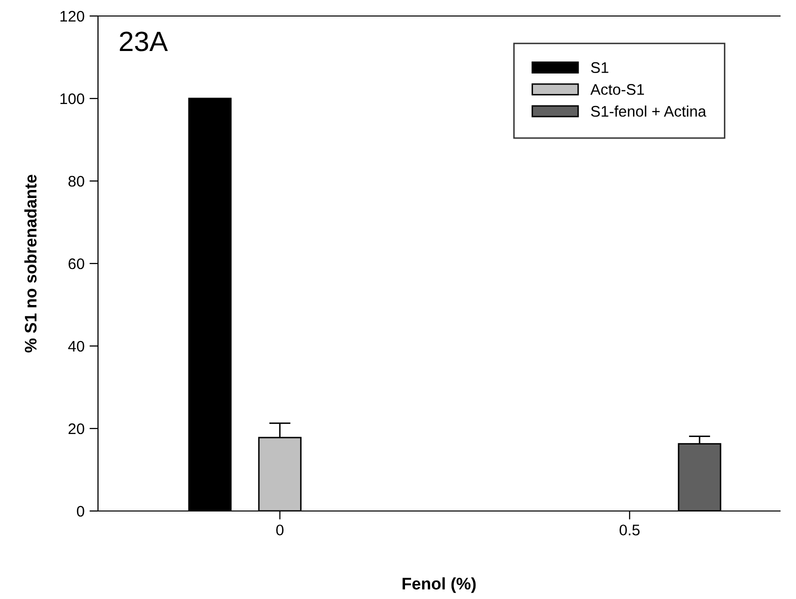 This screenshot has height=599, width=796. What do you see at coordinates (630, 530) in the screenshot?
I see `x-tick-label: 0.5` at bounding box center [630, 530].